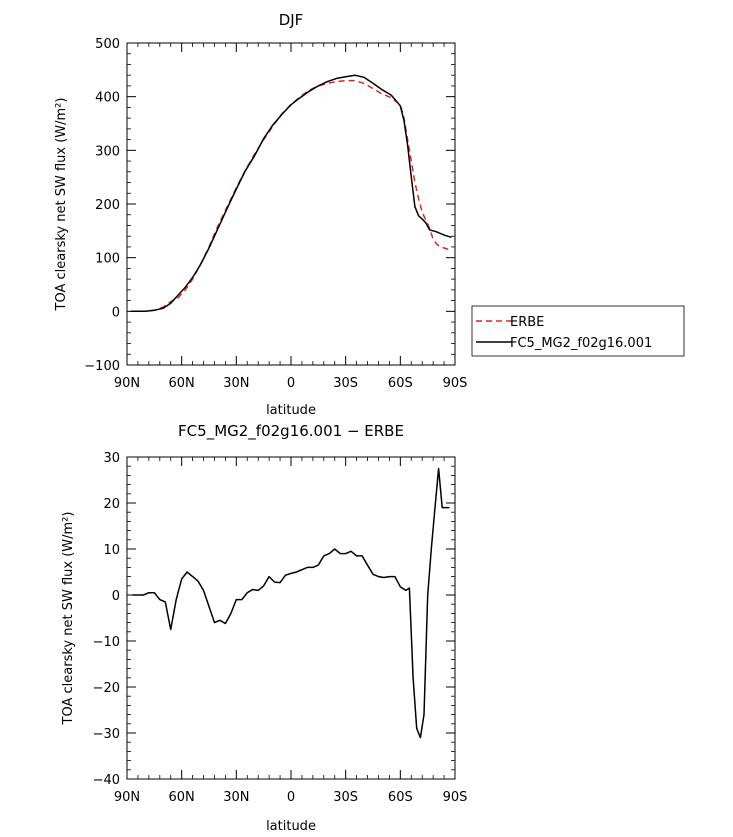  Describe the element at coordinates (291, 797) in the screenshot. I see `bottom-x-tick-label: 0` at that location.